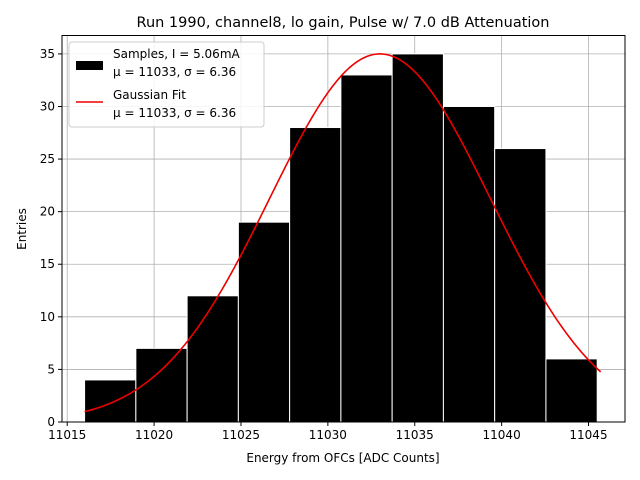 The width and height of the screenshot is (640, 480). Describe the element at coordinates (415, 435) in the screenshot. I see `x-tick-label: 11035` at that location.